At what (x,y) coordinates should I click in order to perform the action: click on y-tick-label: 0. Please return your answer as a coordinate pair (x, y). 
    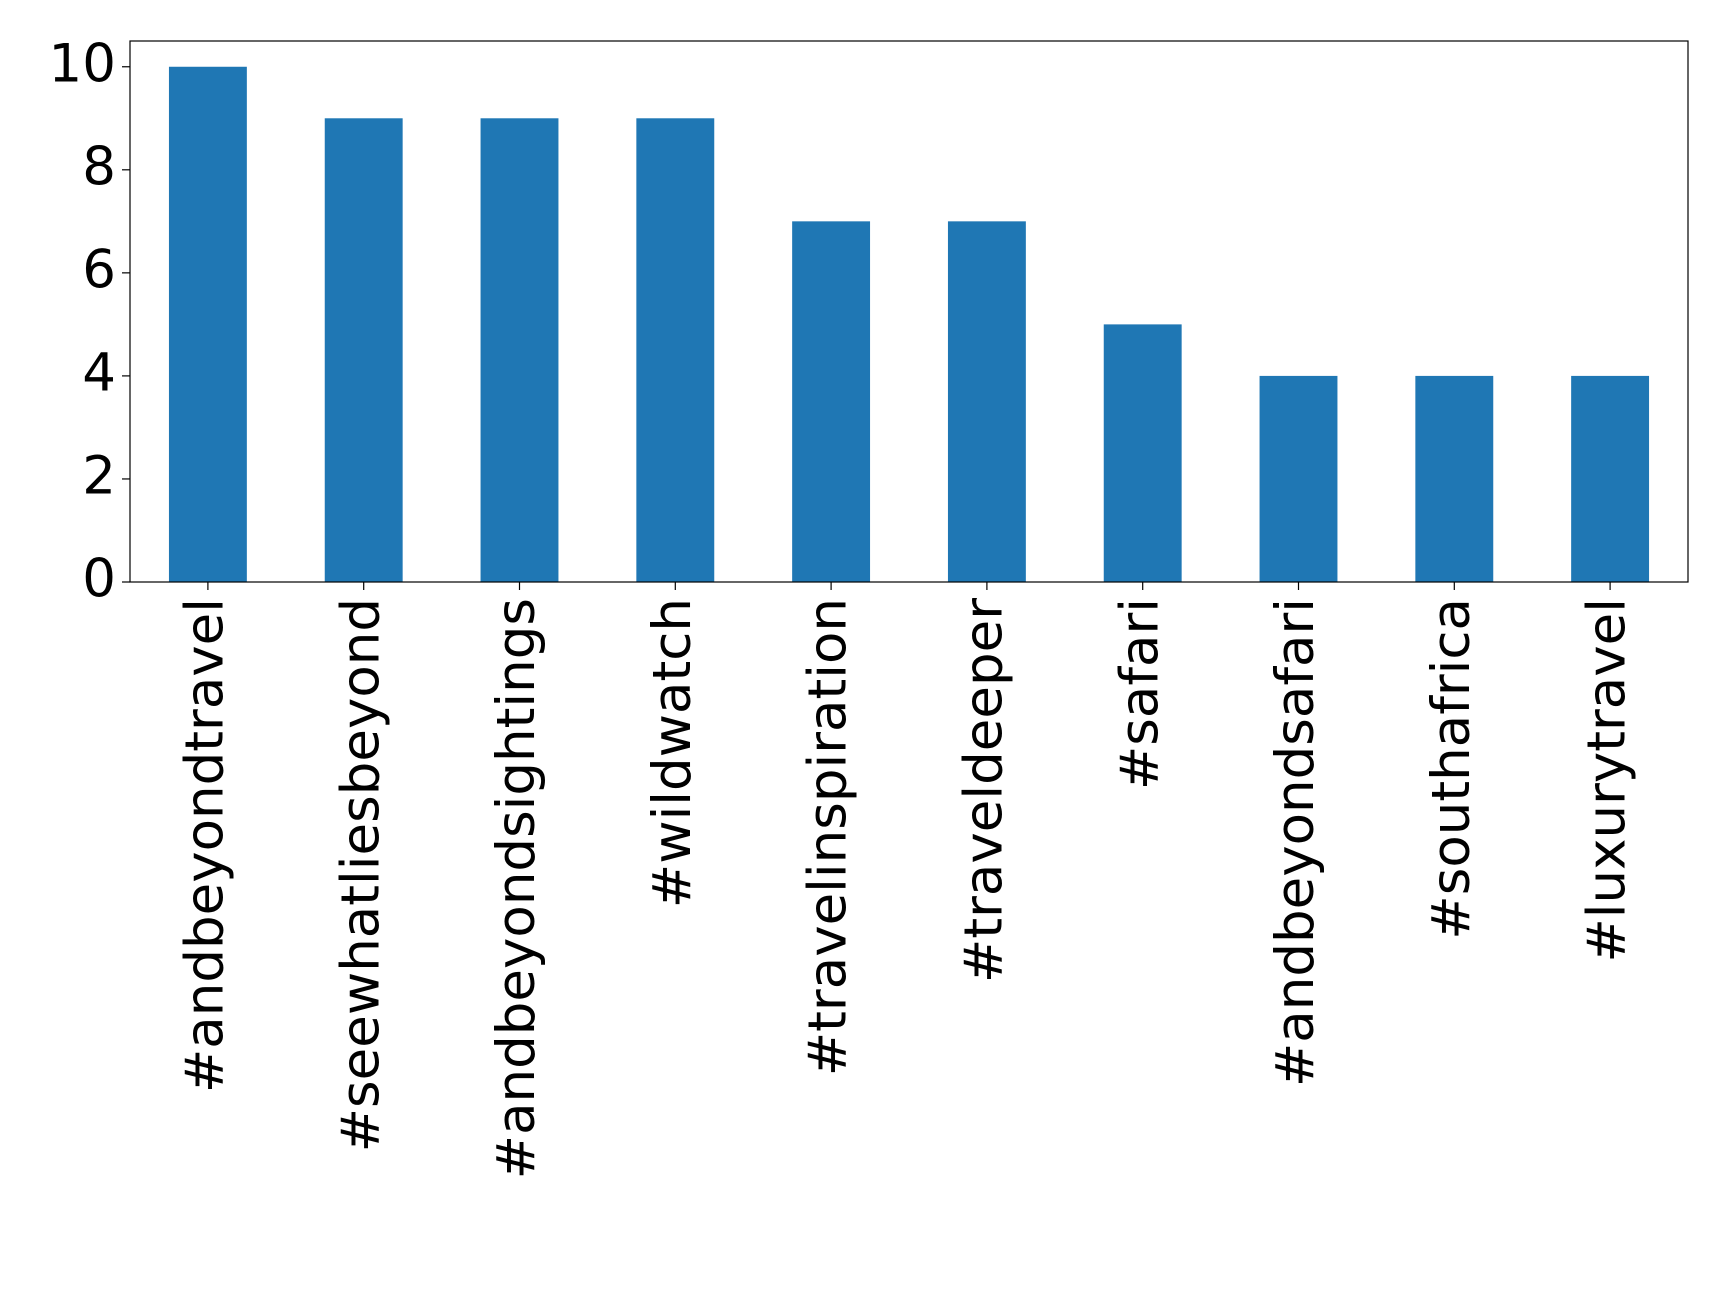
    Looking at the image, I should click on (99, 579).